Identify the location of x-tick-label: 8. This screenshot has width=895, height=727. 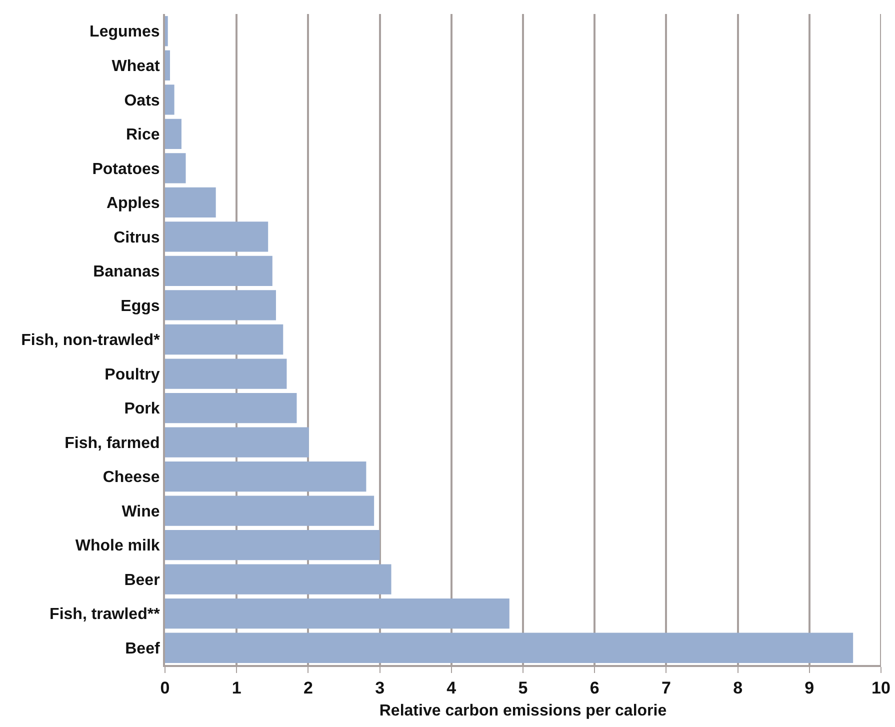
(738, 688).